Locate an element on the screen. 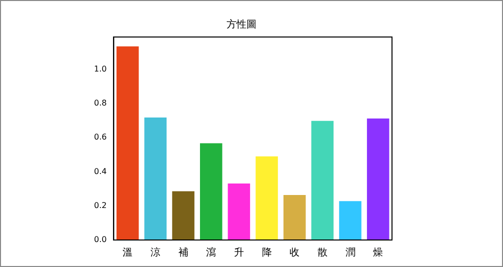  chart-title: 方性圖 is located at coordinates (241, 24).